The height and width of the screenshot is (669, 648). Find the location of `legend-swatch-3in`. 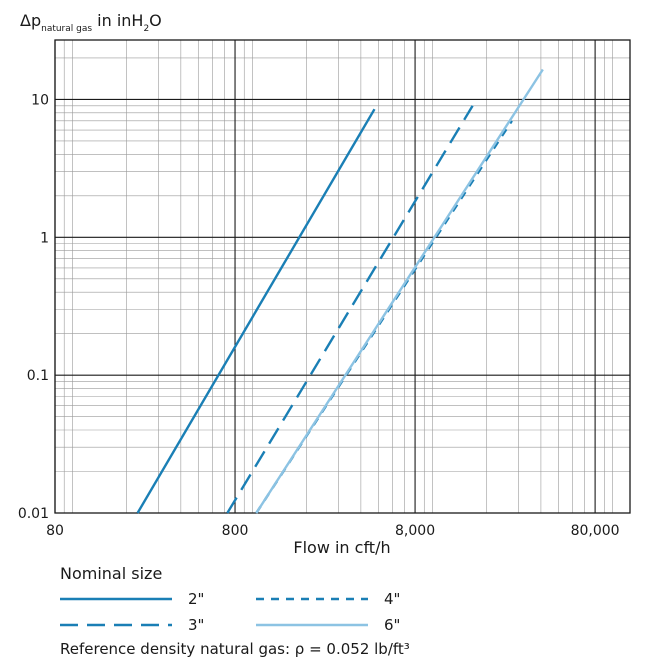

legend-swatch-3in is located at coordinates (116, 625).